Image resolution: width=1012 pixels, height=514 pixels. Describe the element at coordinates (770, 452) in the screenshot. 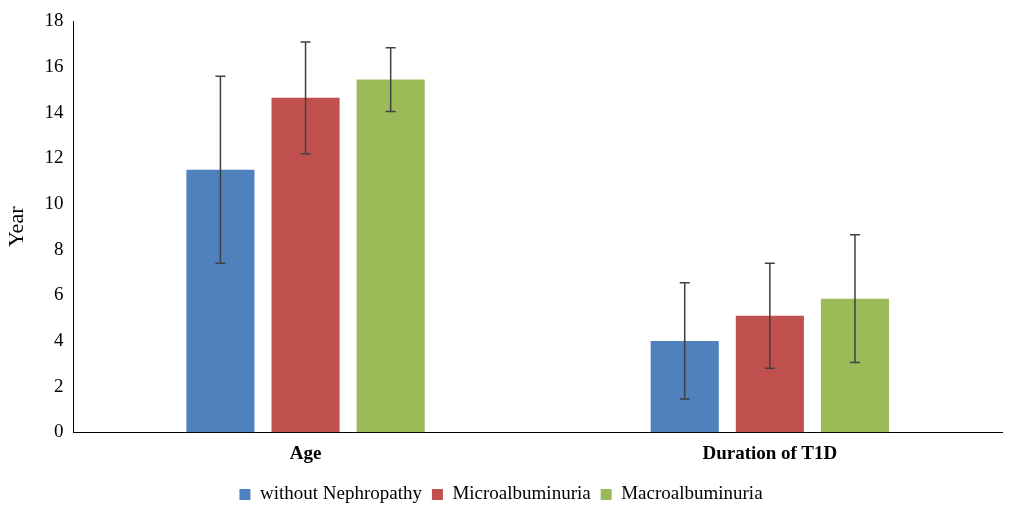

I see `x-tick-label: Duration of T1D` at that location.